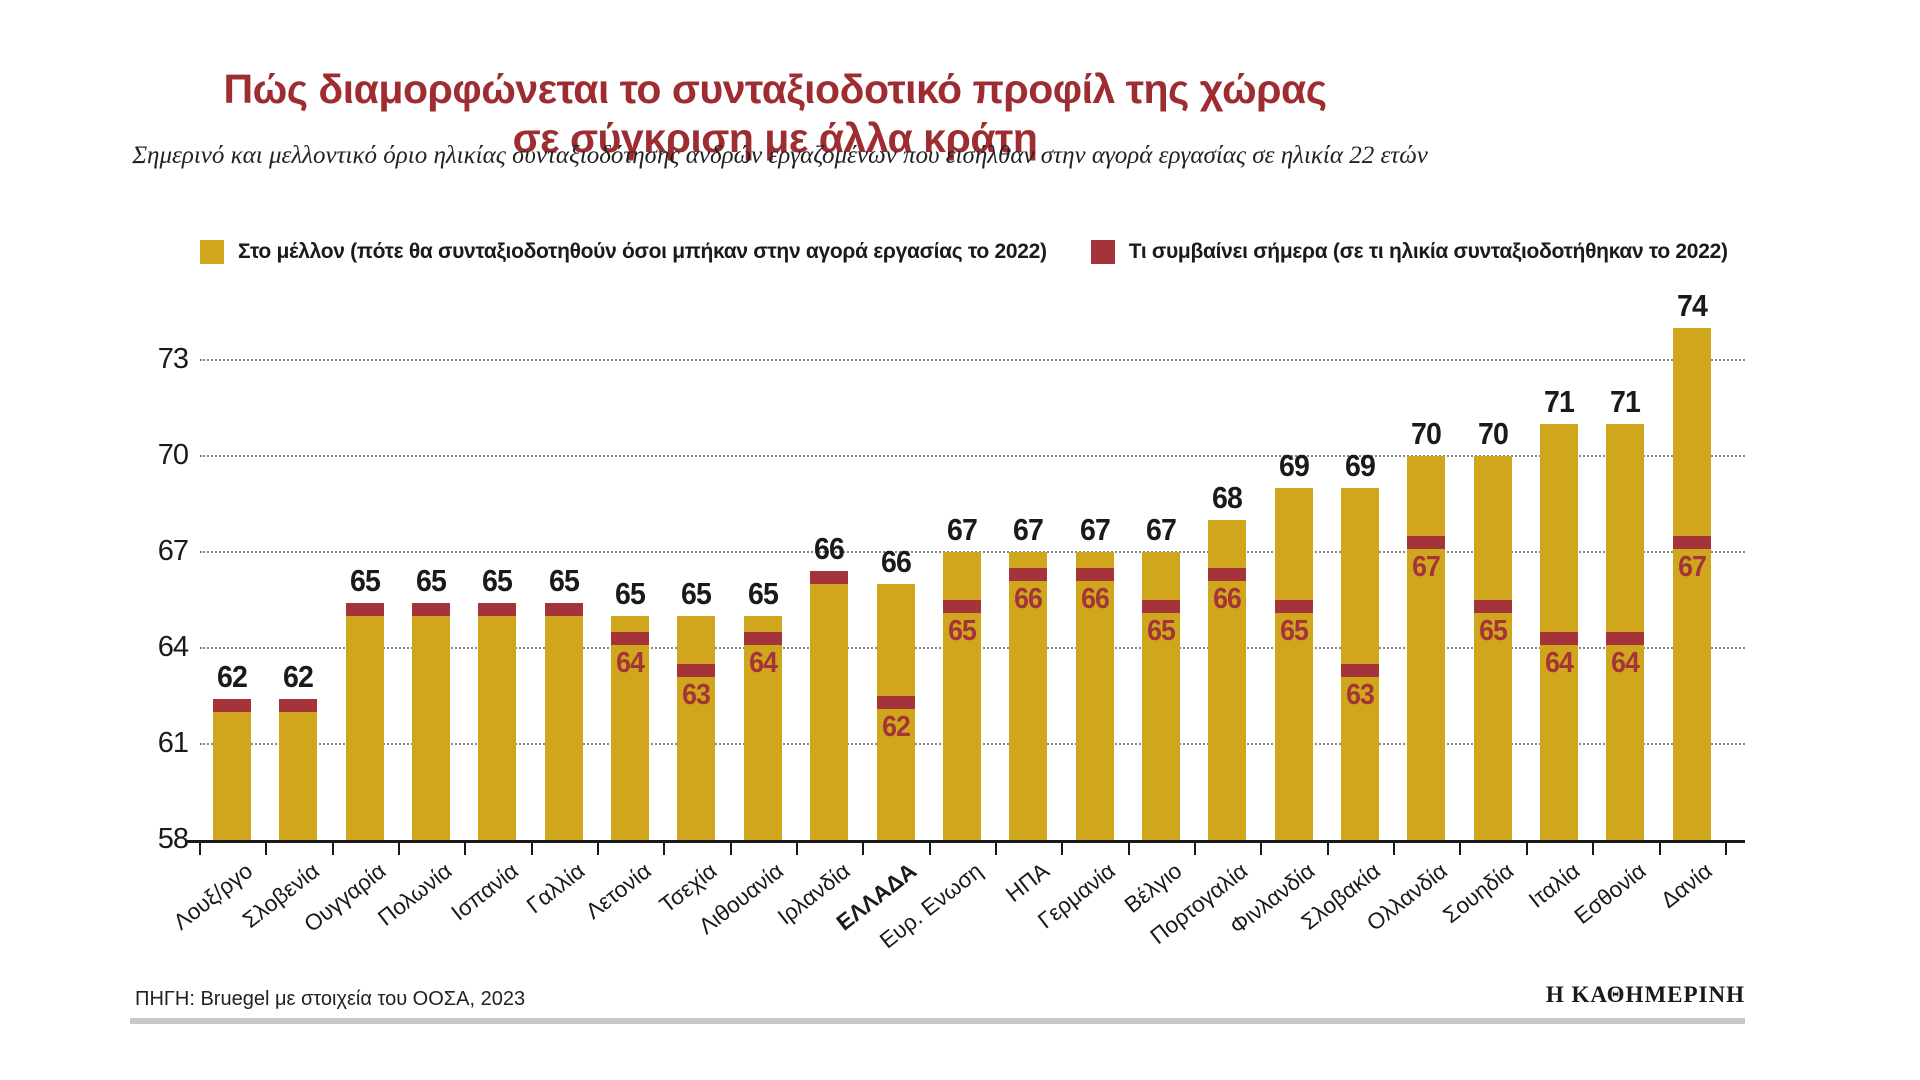 The height and width of the screenshot is (1080, 1920). What do you see at coordinates (415, 894) in the screenshot?
I see `x-axis-label: Πολωνία` at bounding box center [415, 894].